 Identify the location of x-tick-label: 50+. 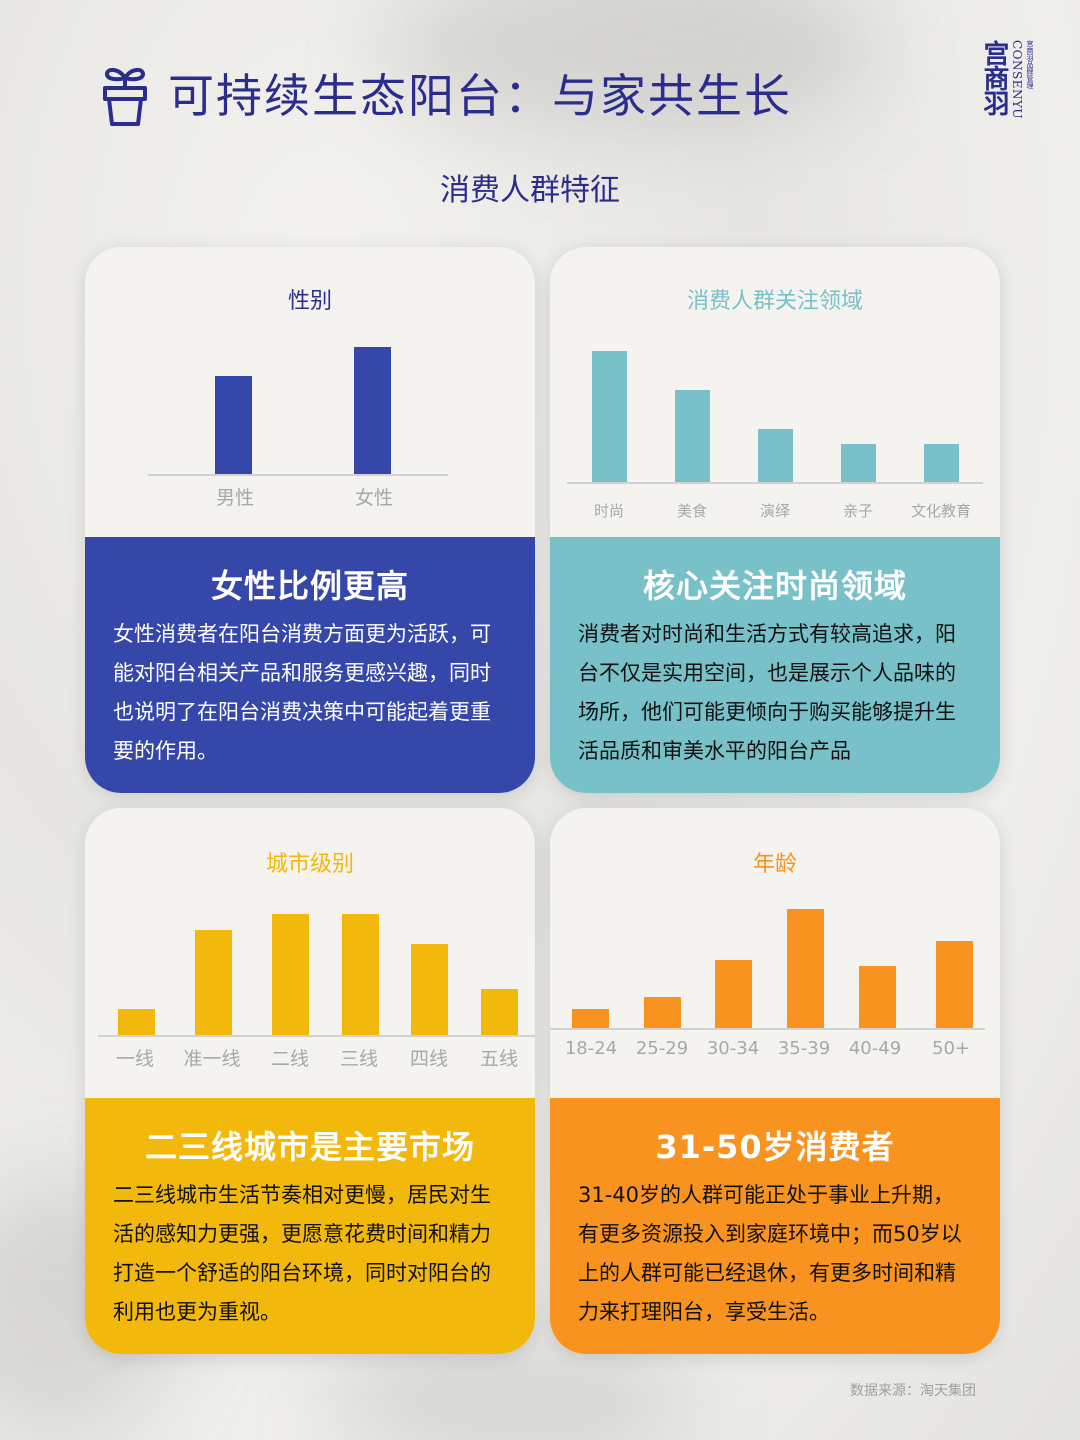
(951, 1048).